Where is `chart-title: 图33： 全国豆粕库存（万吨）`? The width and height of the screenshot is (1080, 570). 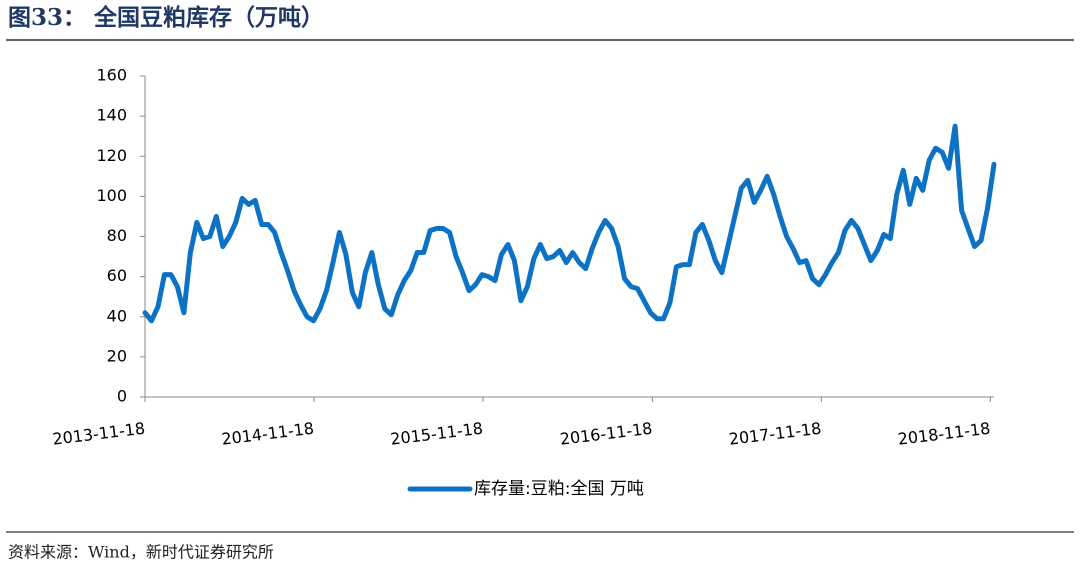
chart-title: 图33： 全国豆粕库存（万吨） is located at coordinates (166, 17).